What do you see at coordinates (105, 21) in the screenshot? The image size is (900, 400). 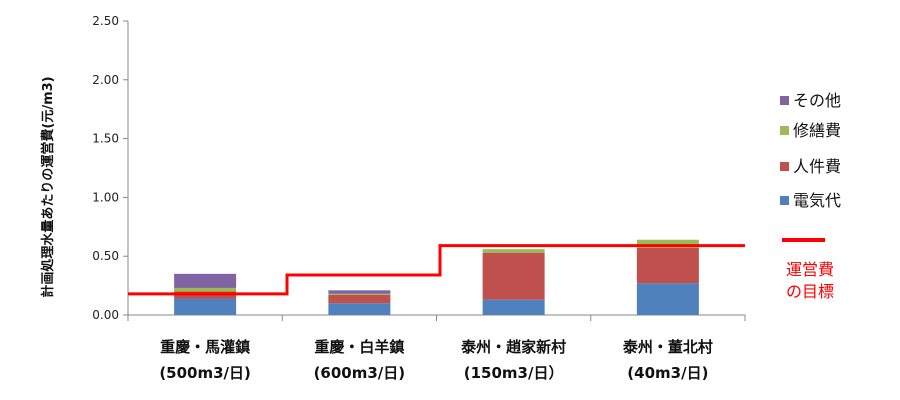 I see `y-tick-label: 2.50` at bounding box center [105, 21].